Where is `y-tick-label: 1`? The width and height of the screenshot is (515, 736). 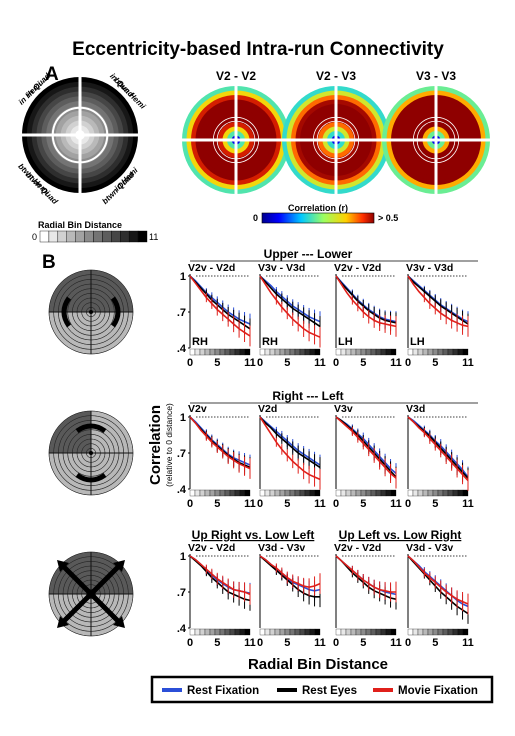
y-tick-label: 1 is located at coordinates (183, 557).